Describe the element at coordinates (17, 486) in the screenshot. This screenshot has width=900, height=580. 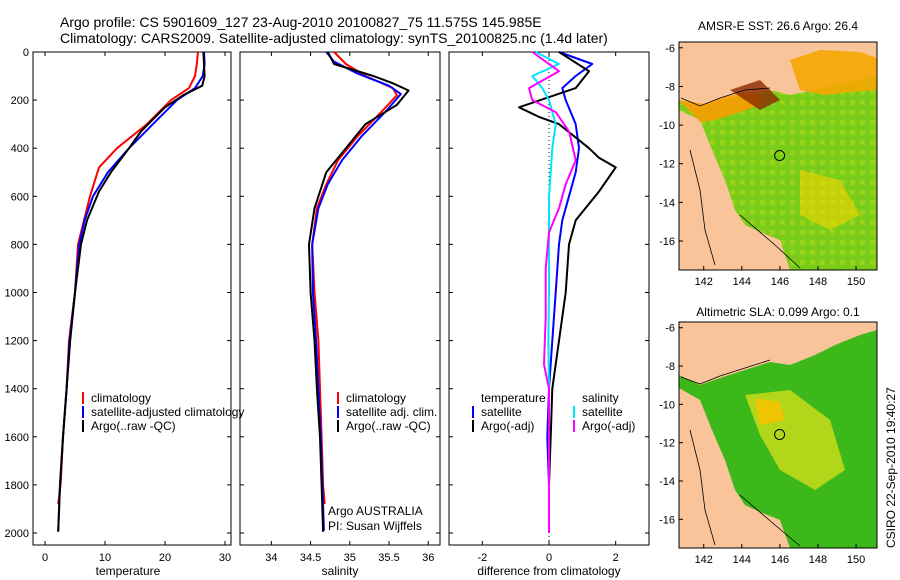
I see `depth-tick-label: 1800` at that location.